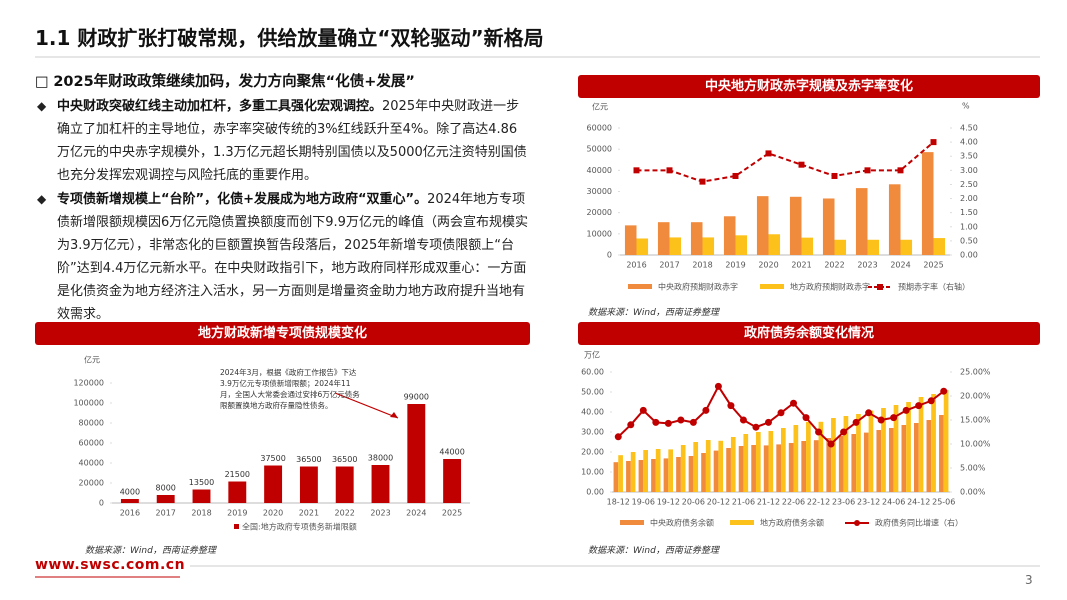  Describe the element at coordinates (969, 240) in the screenshot. I see `y2-tick-label: 0.50` at that location.